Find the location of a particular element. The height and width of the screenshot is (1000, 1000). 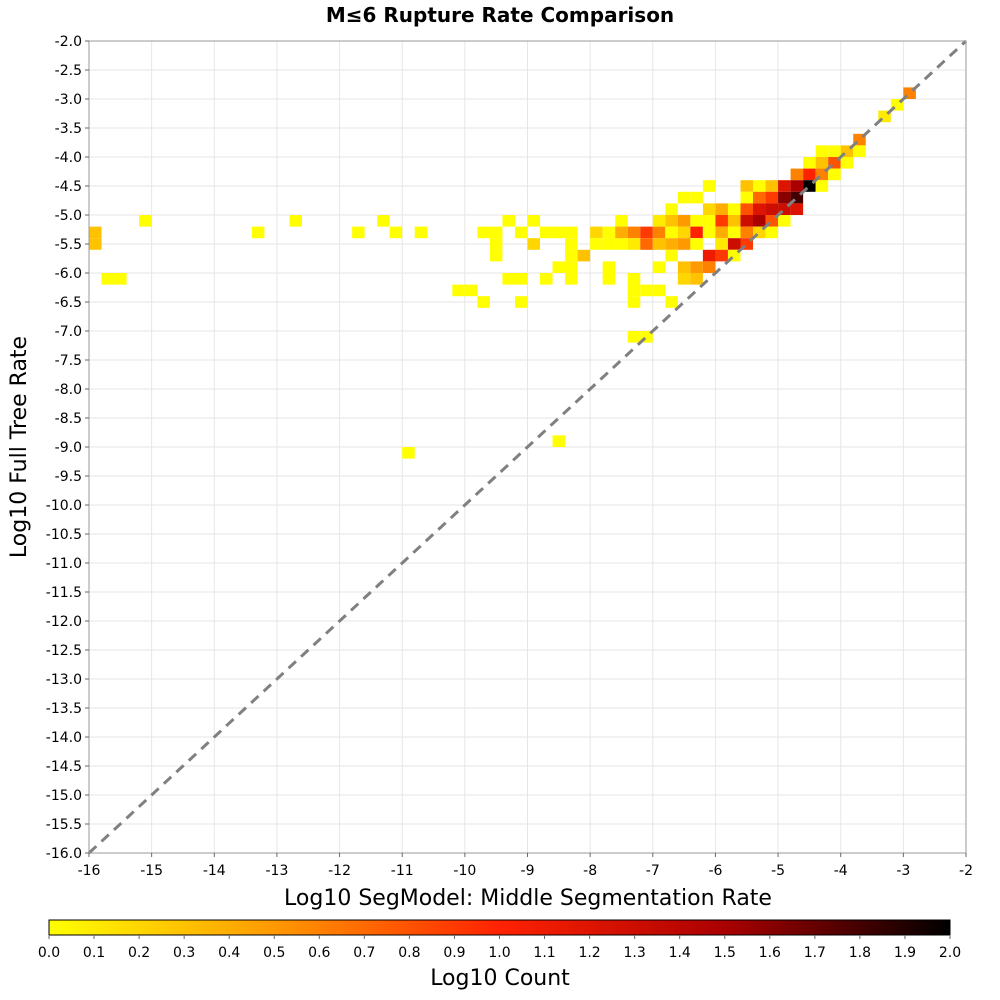

y-tick-label: -3.5 is located at coordinates (68, 129).